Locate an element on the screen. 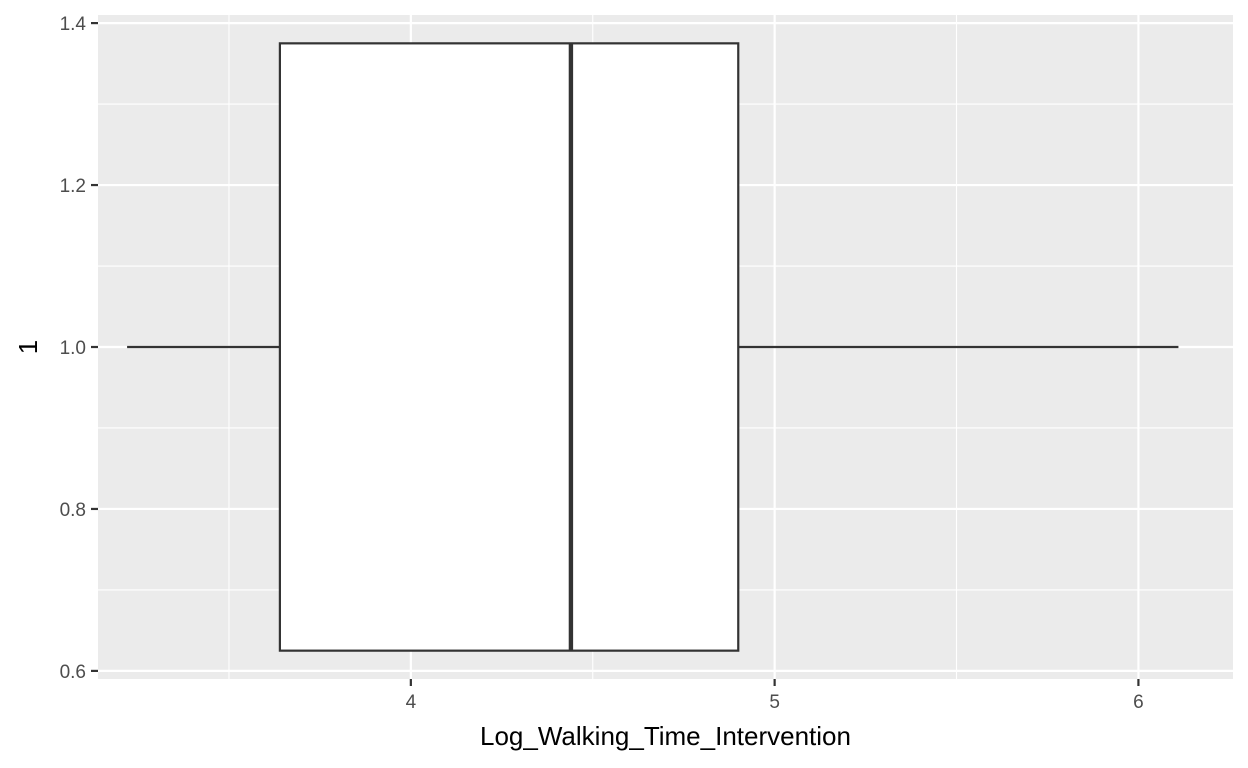 The height and width of the screenshot is (768, 1248). y-tick-label: 1.2 is located at coordinates (73, 186).